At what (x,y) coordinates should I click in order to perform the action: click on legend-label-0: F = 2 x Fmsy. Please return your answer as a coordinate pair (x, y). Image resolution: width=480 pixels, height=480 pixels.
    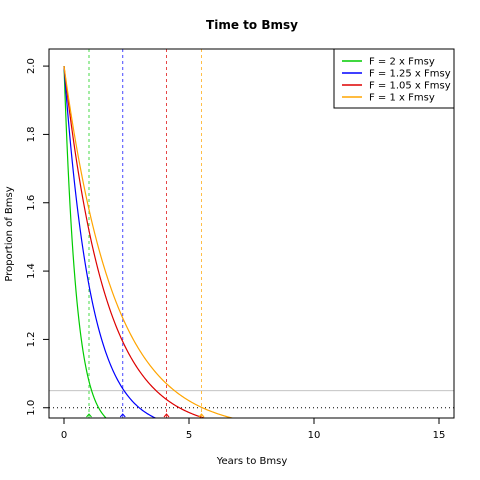
    Looking at the image, I should click on (402, 62).